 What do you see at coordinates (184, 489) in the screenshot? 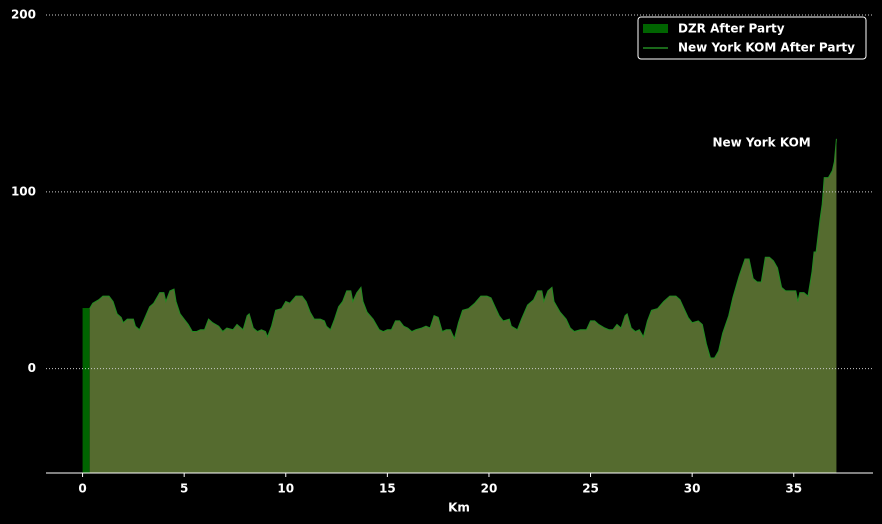
I see `x-tick-label: 5` at bounding box center [184, 489].